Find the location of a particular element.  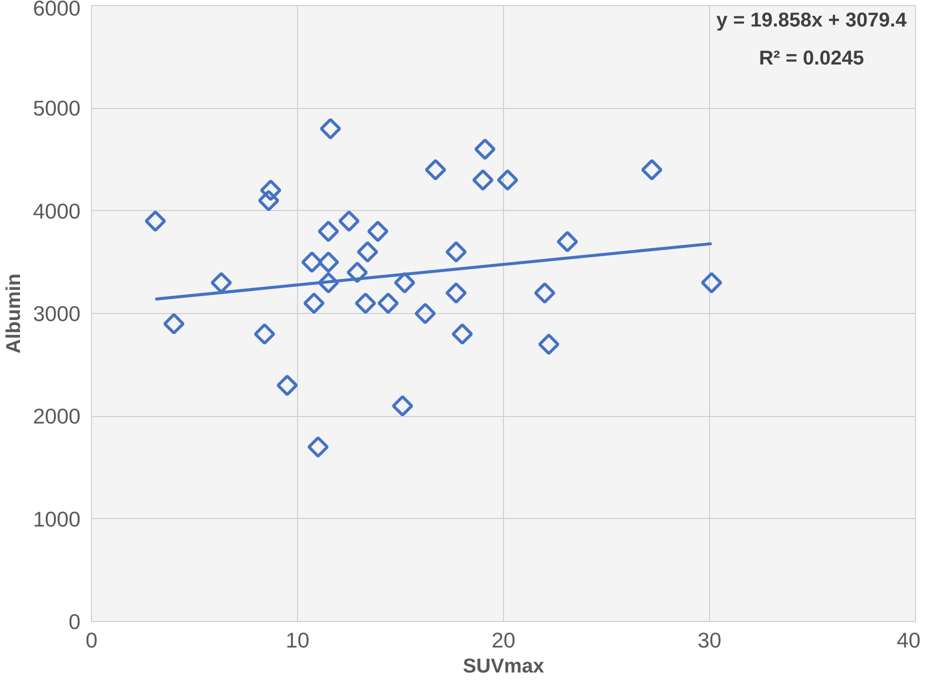

x-tick-label: 30 is located at coordinates (710, 640).